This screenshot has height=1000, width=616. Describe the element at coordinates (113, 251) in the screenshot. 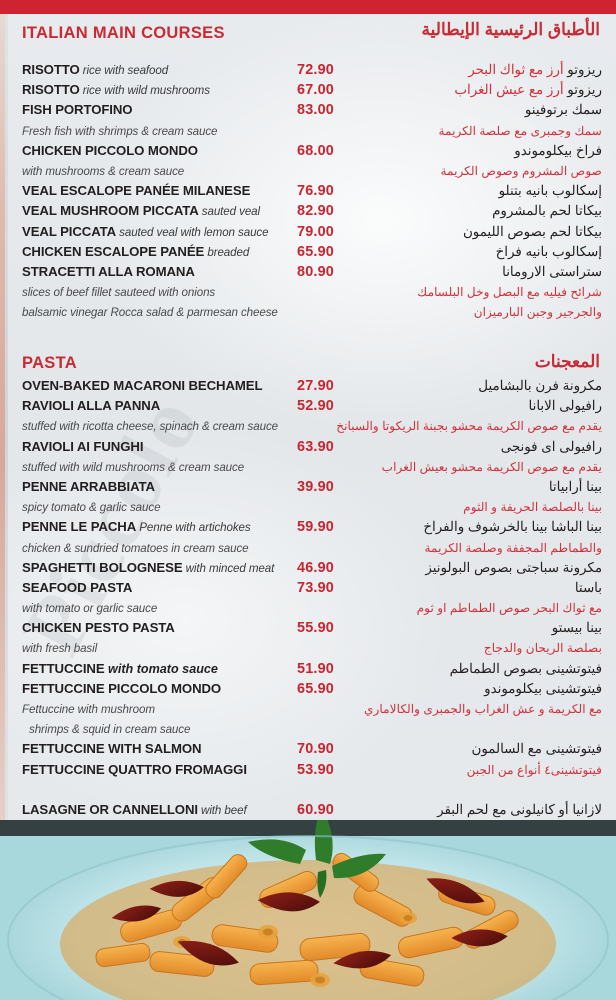

I see `menu-item-name: CHICKEN ESCALOPE PANÉE` at that location.